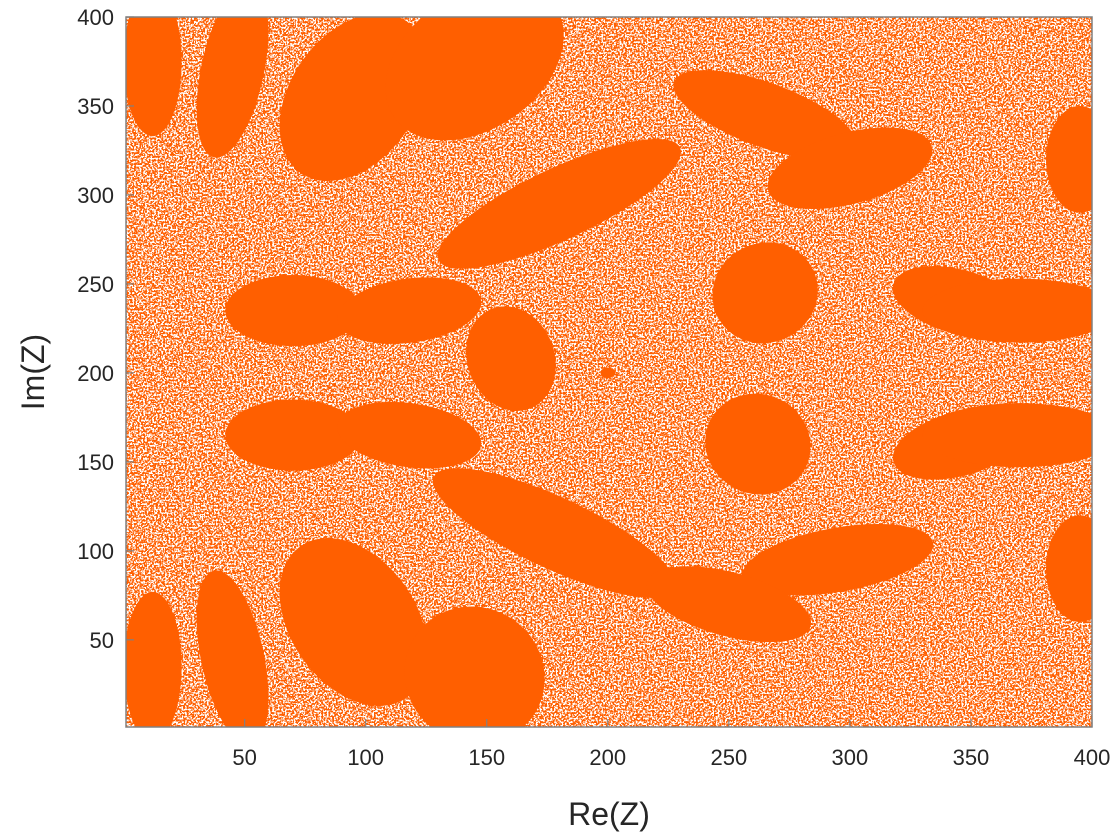 The image size is (1119, 838). What do you see at coordinates (95, 373) in the screenshot?
I see `y-tick-label: 200` at bounding box center [95, 373].